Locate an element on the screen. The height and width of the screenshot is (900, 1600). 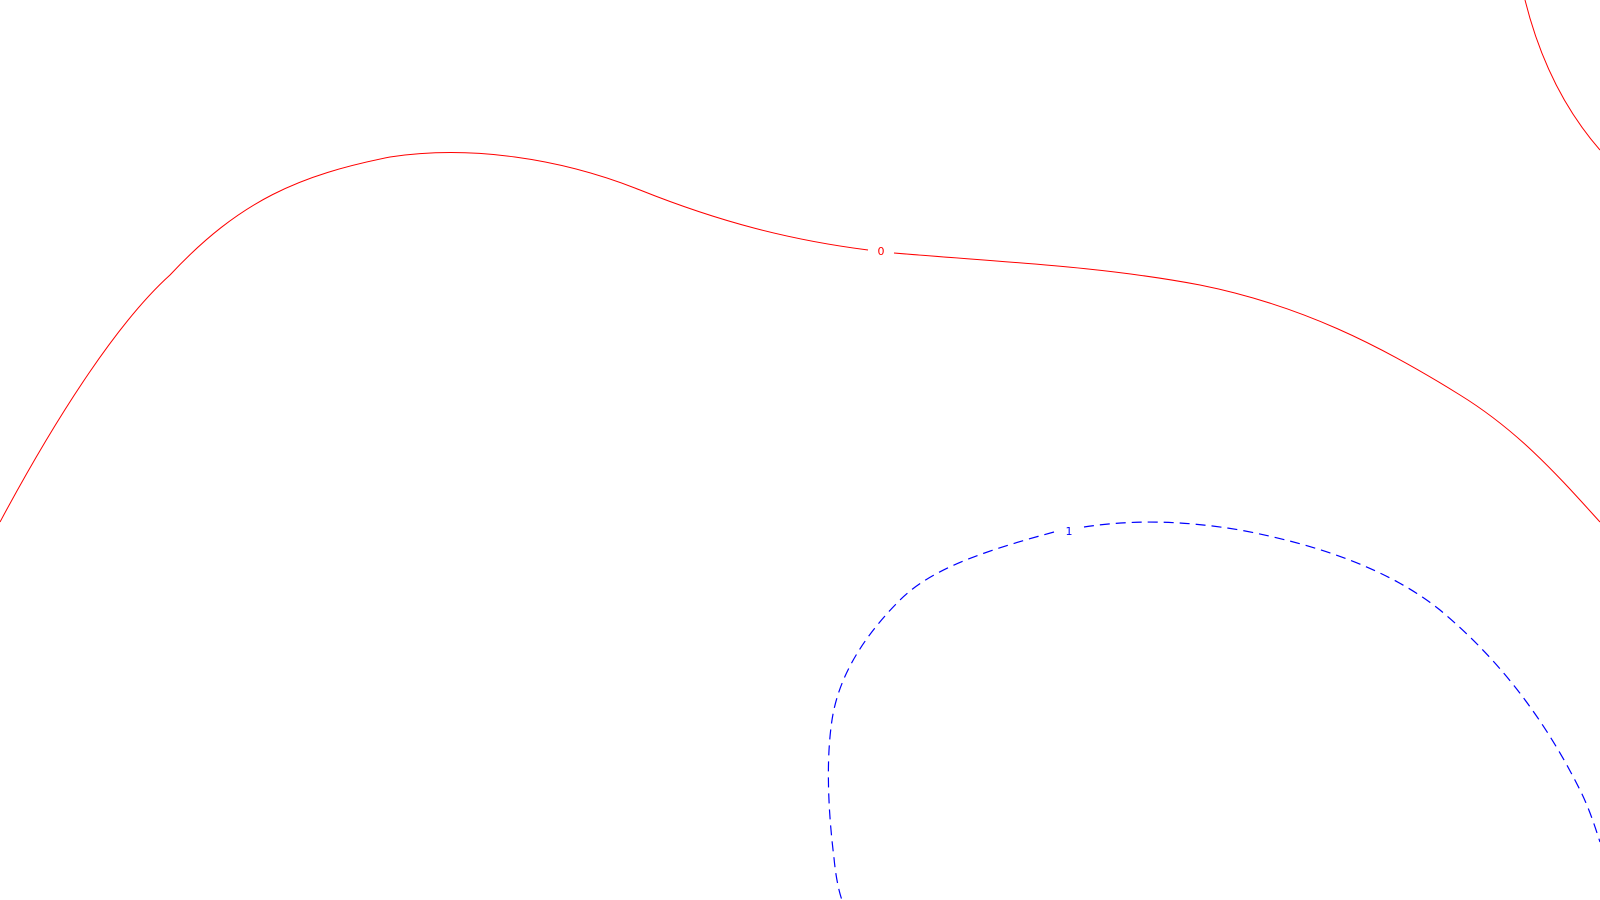
contour-label-level-0: 0 is located at coordinates (881, 251).